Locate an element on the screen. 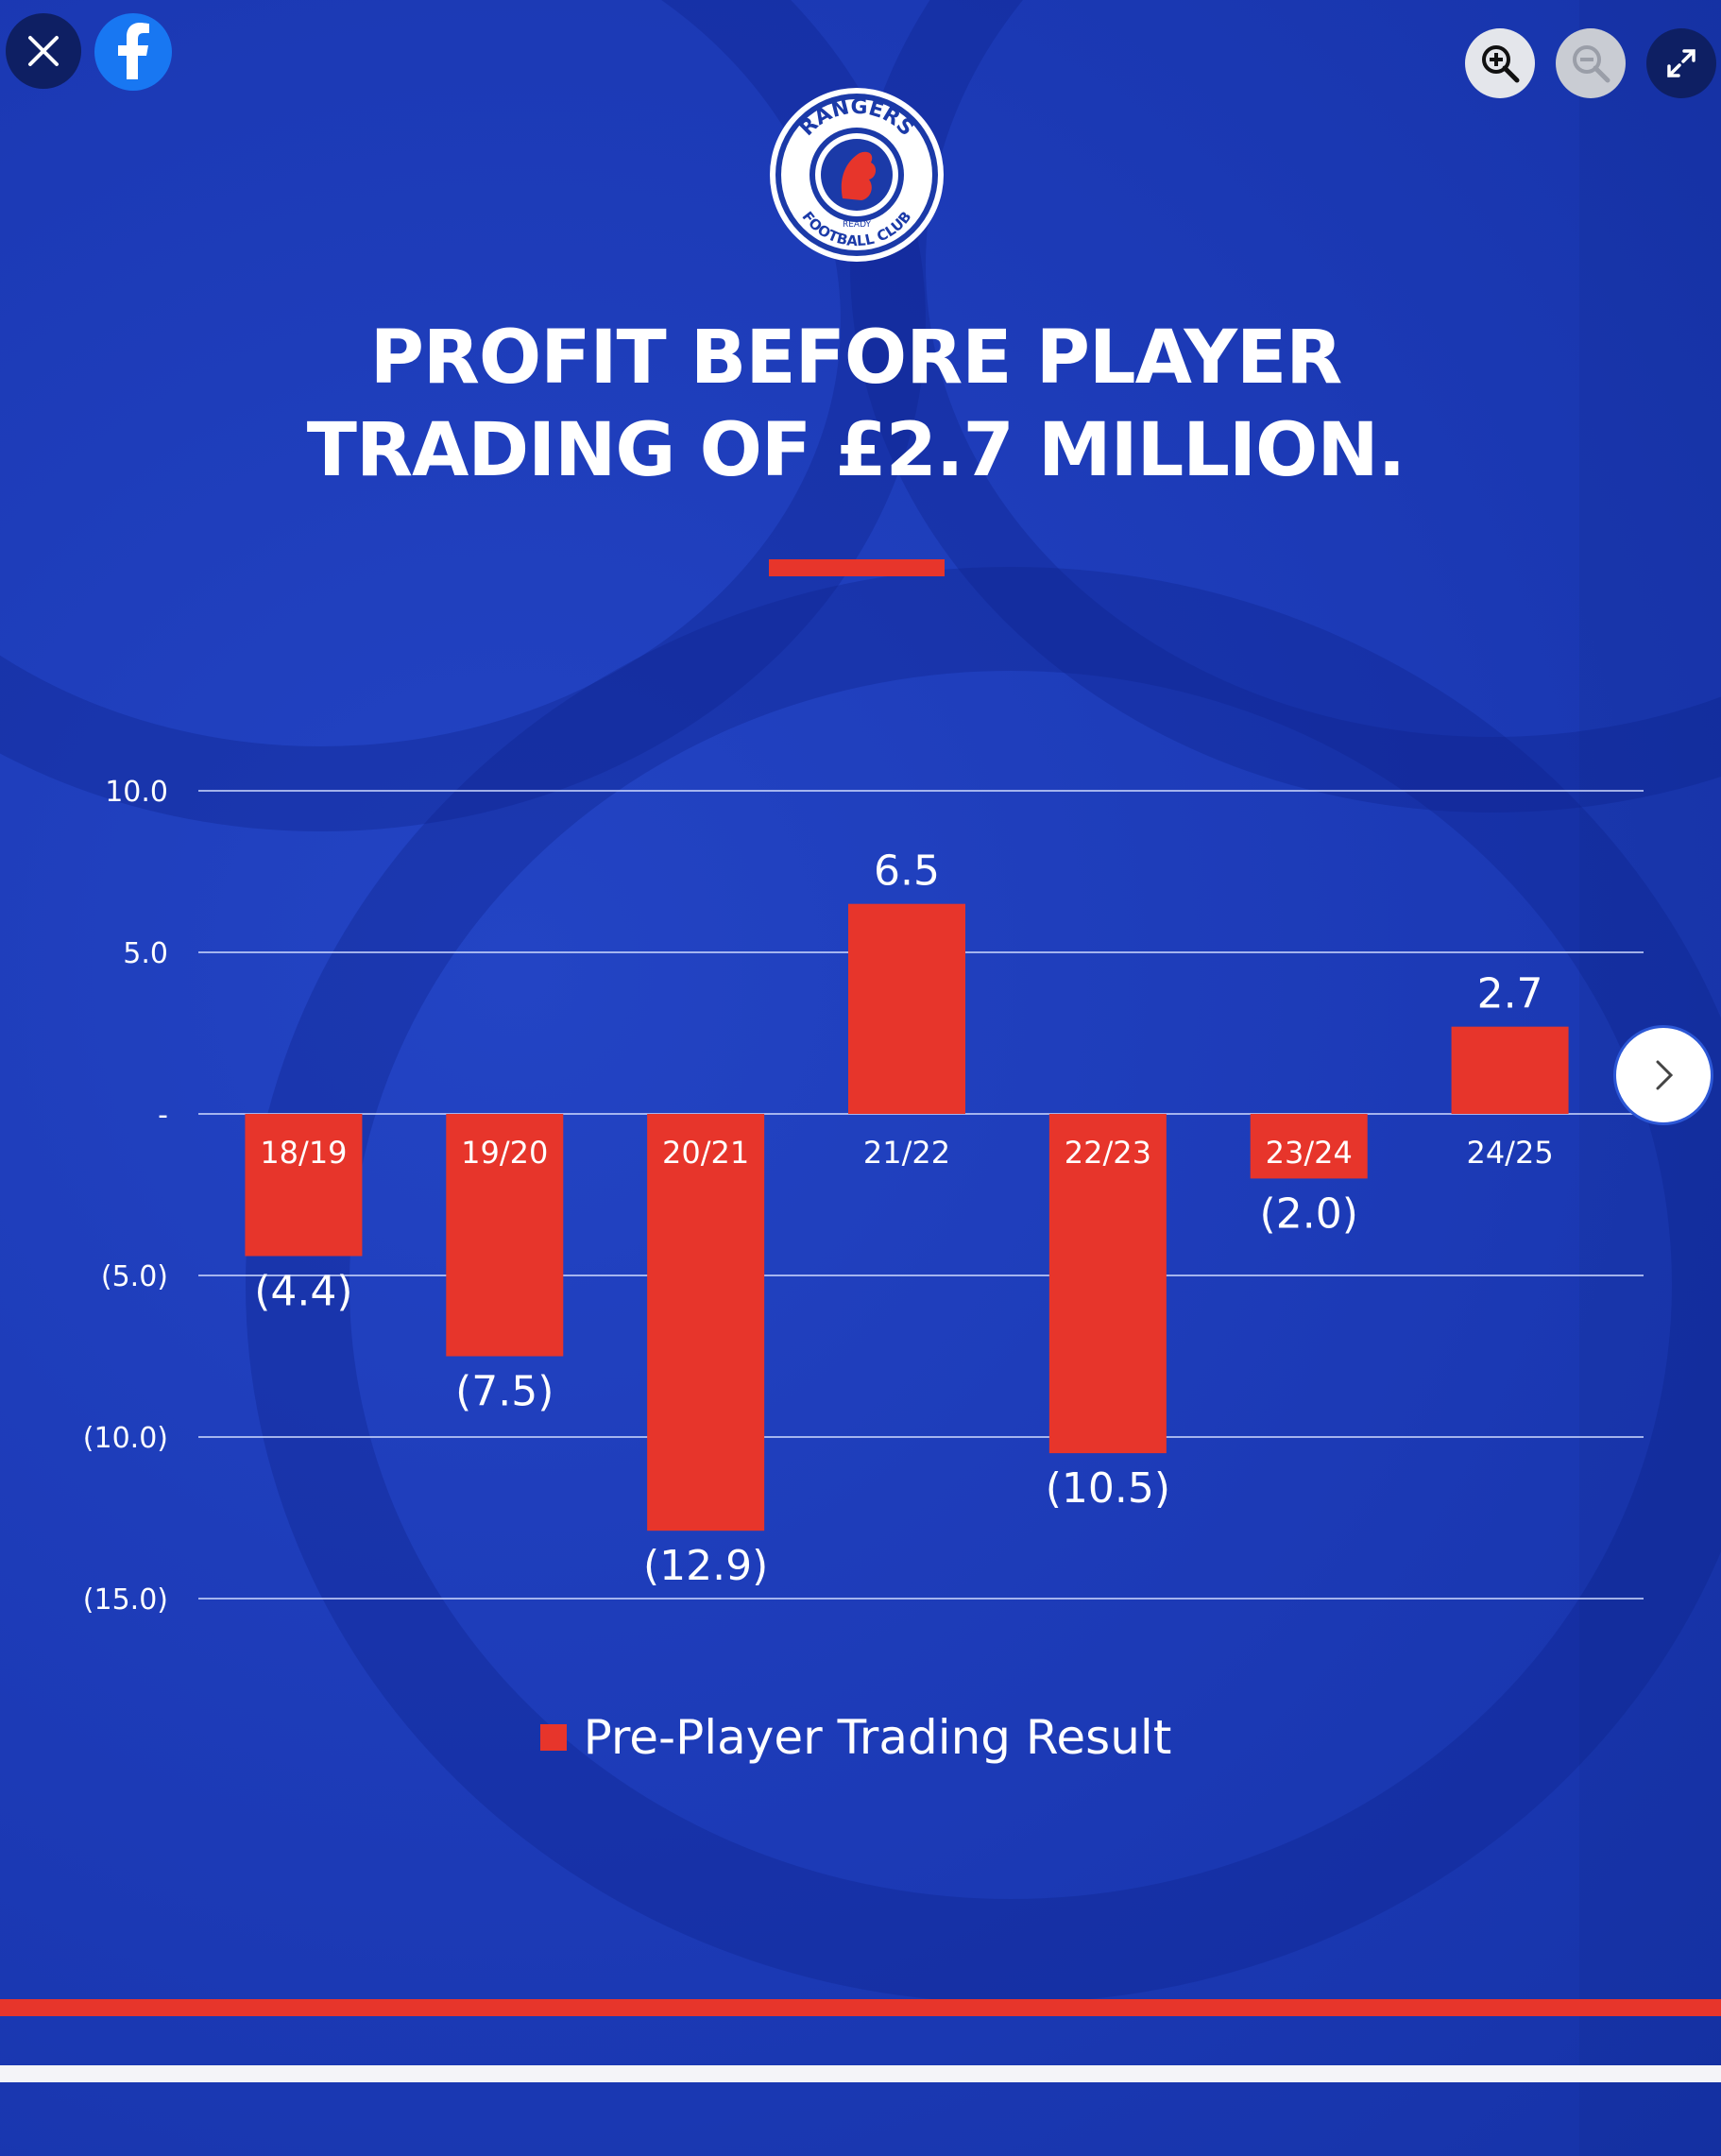 Image resolution: width=1721 pixels, height=2156 pixels. x-category-label: 18/19 is located at coordinates (304, 1153).